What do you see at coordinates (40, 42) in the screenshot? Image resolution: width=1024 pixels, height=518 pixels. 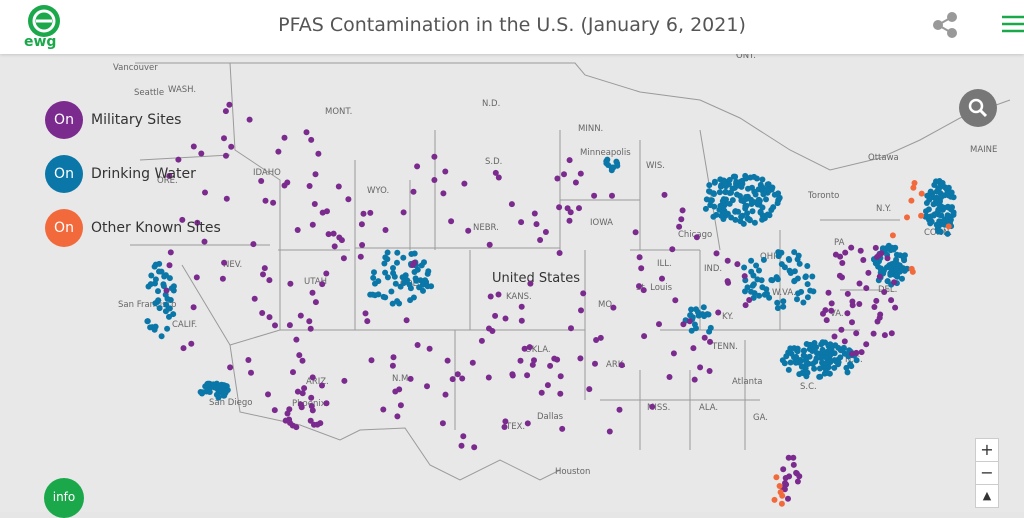 I see `logo-text: ewg` at bounding box center [40, 42].